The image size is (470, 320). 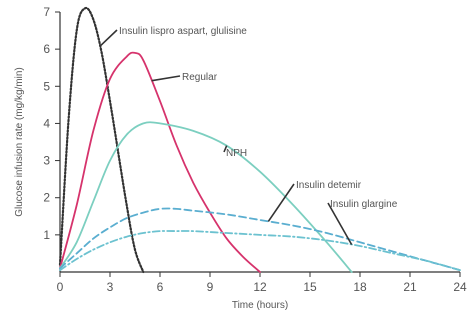 I want to click on y-axis-title: Glucose infusion rate (mg/kg/min), so click(x=19, y=142).